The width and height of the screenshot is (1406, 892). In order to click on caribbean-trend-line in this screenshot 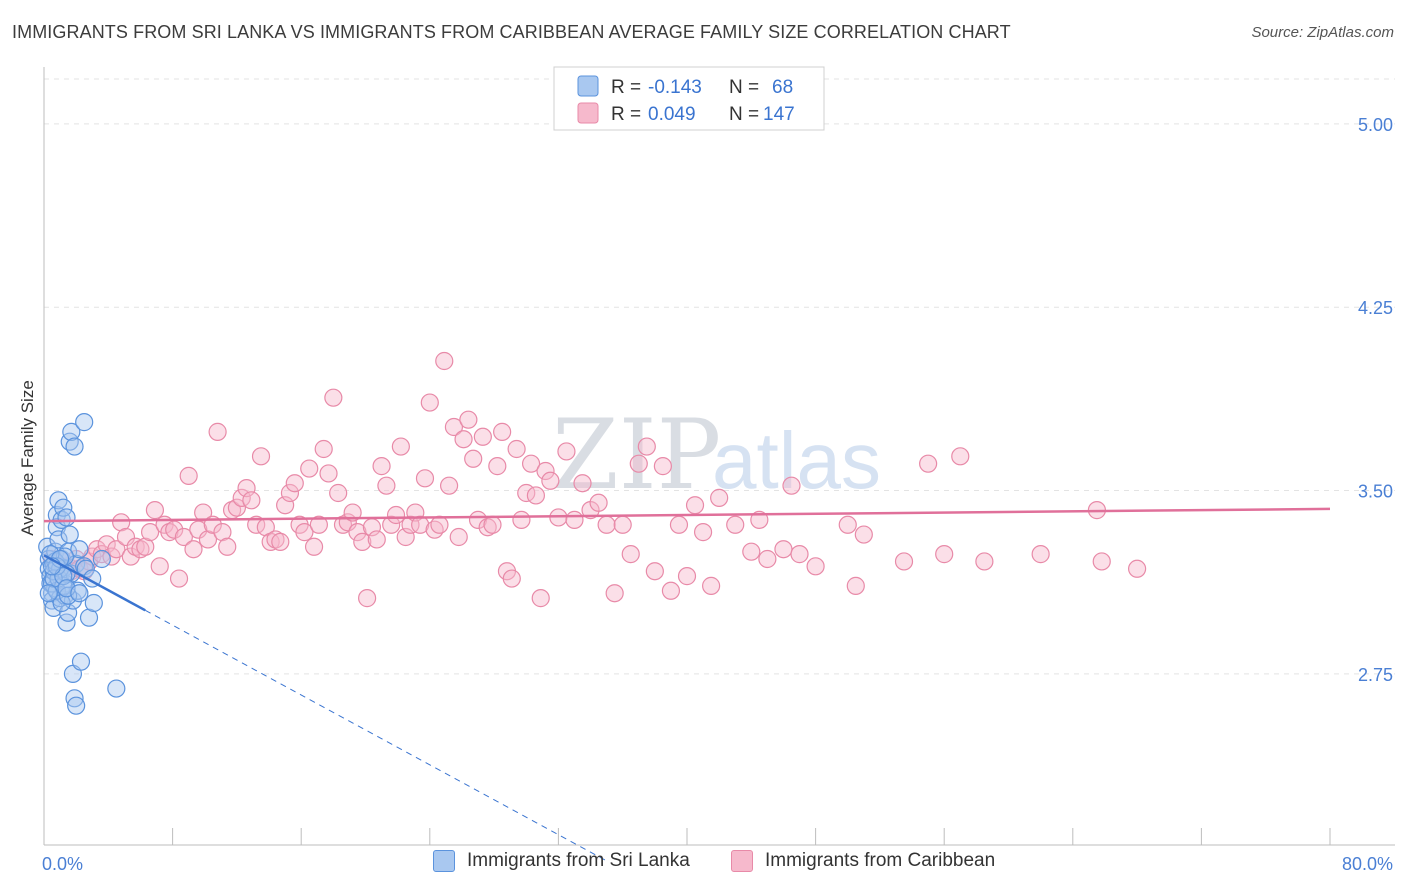, I will do `click(687, 515)`.